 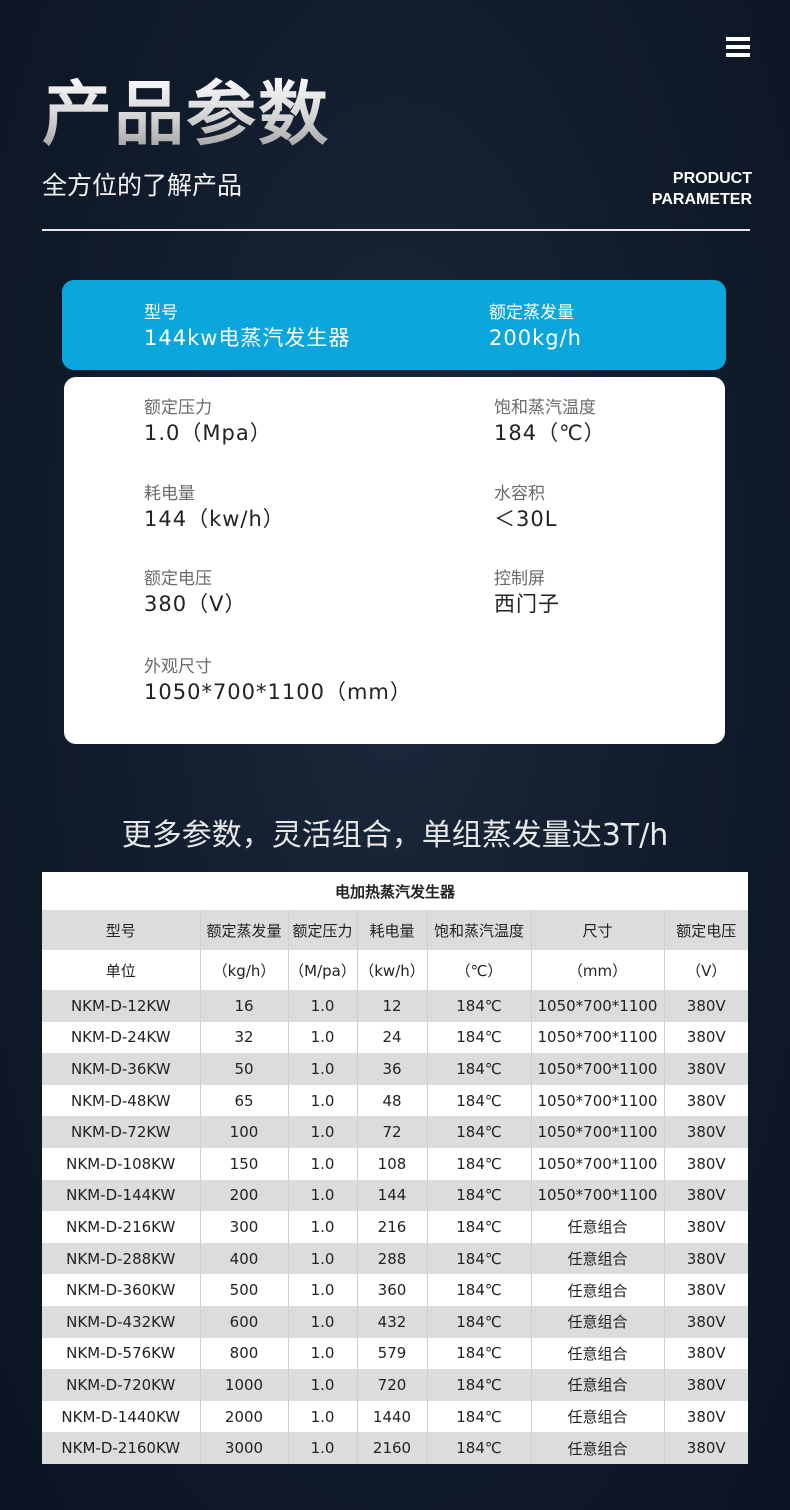 What do you see at coordinates (550, 433) in the screenshot?
I see `field-value: 184（℃）` at bounding box center [550, 433].